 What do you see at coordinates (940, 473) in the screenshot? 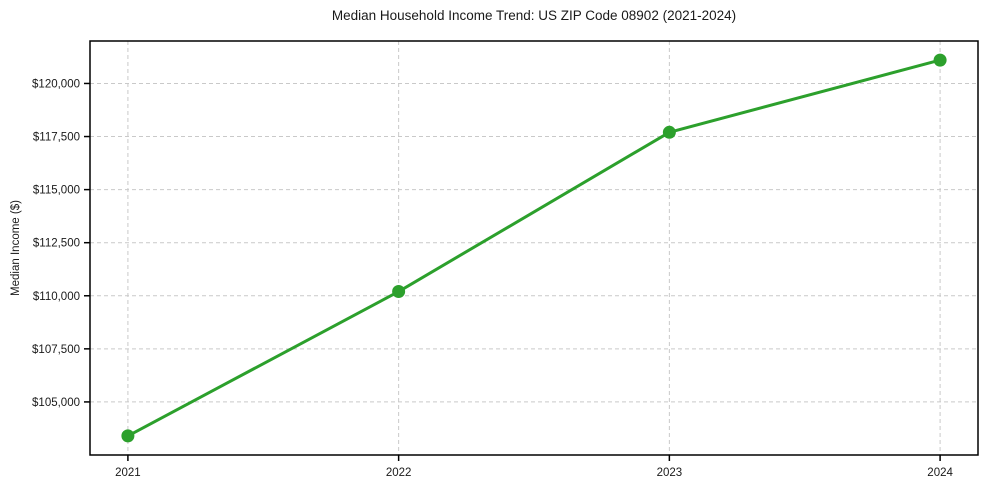
I see `x-tick-label: 2024` at bounding box center [940, 473].